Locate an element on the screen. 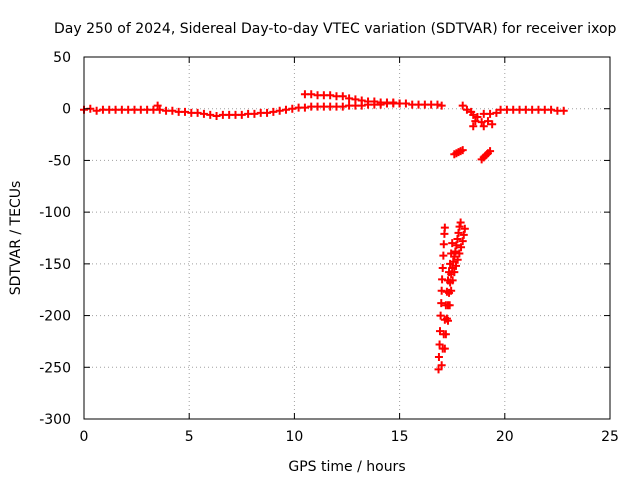  x-tick-label: 5 is located at coordinates (189, 437).